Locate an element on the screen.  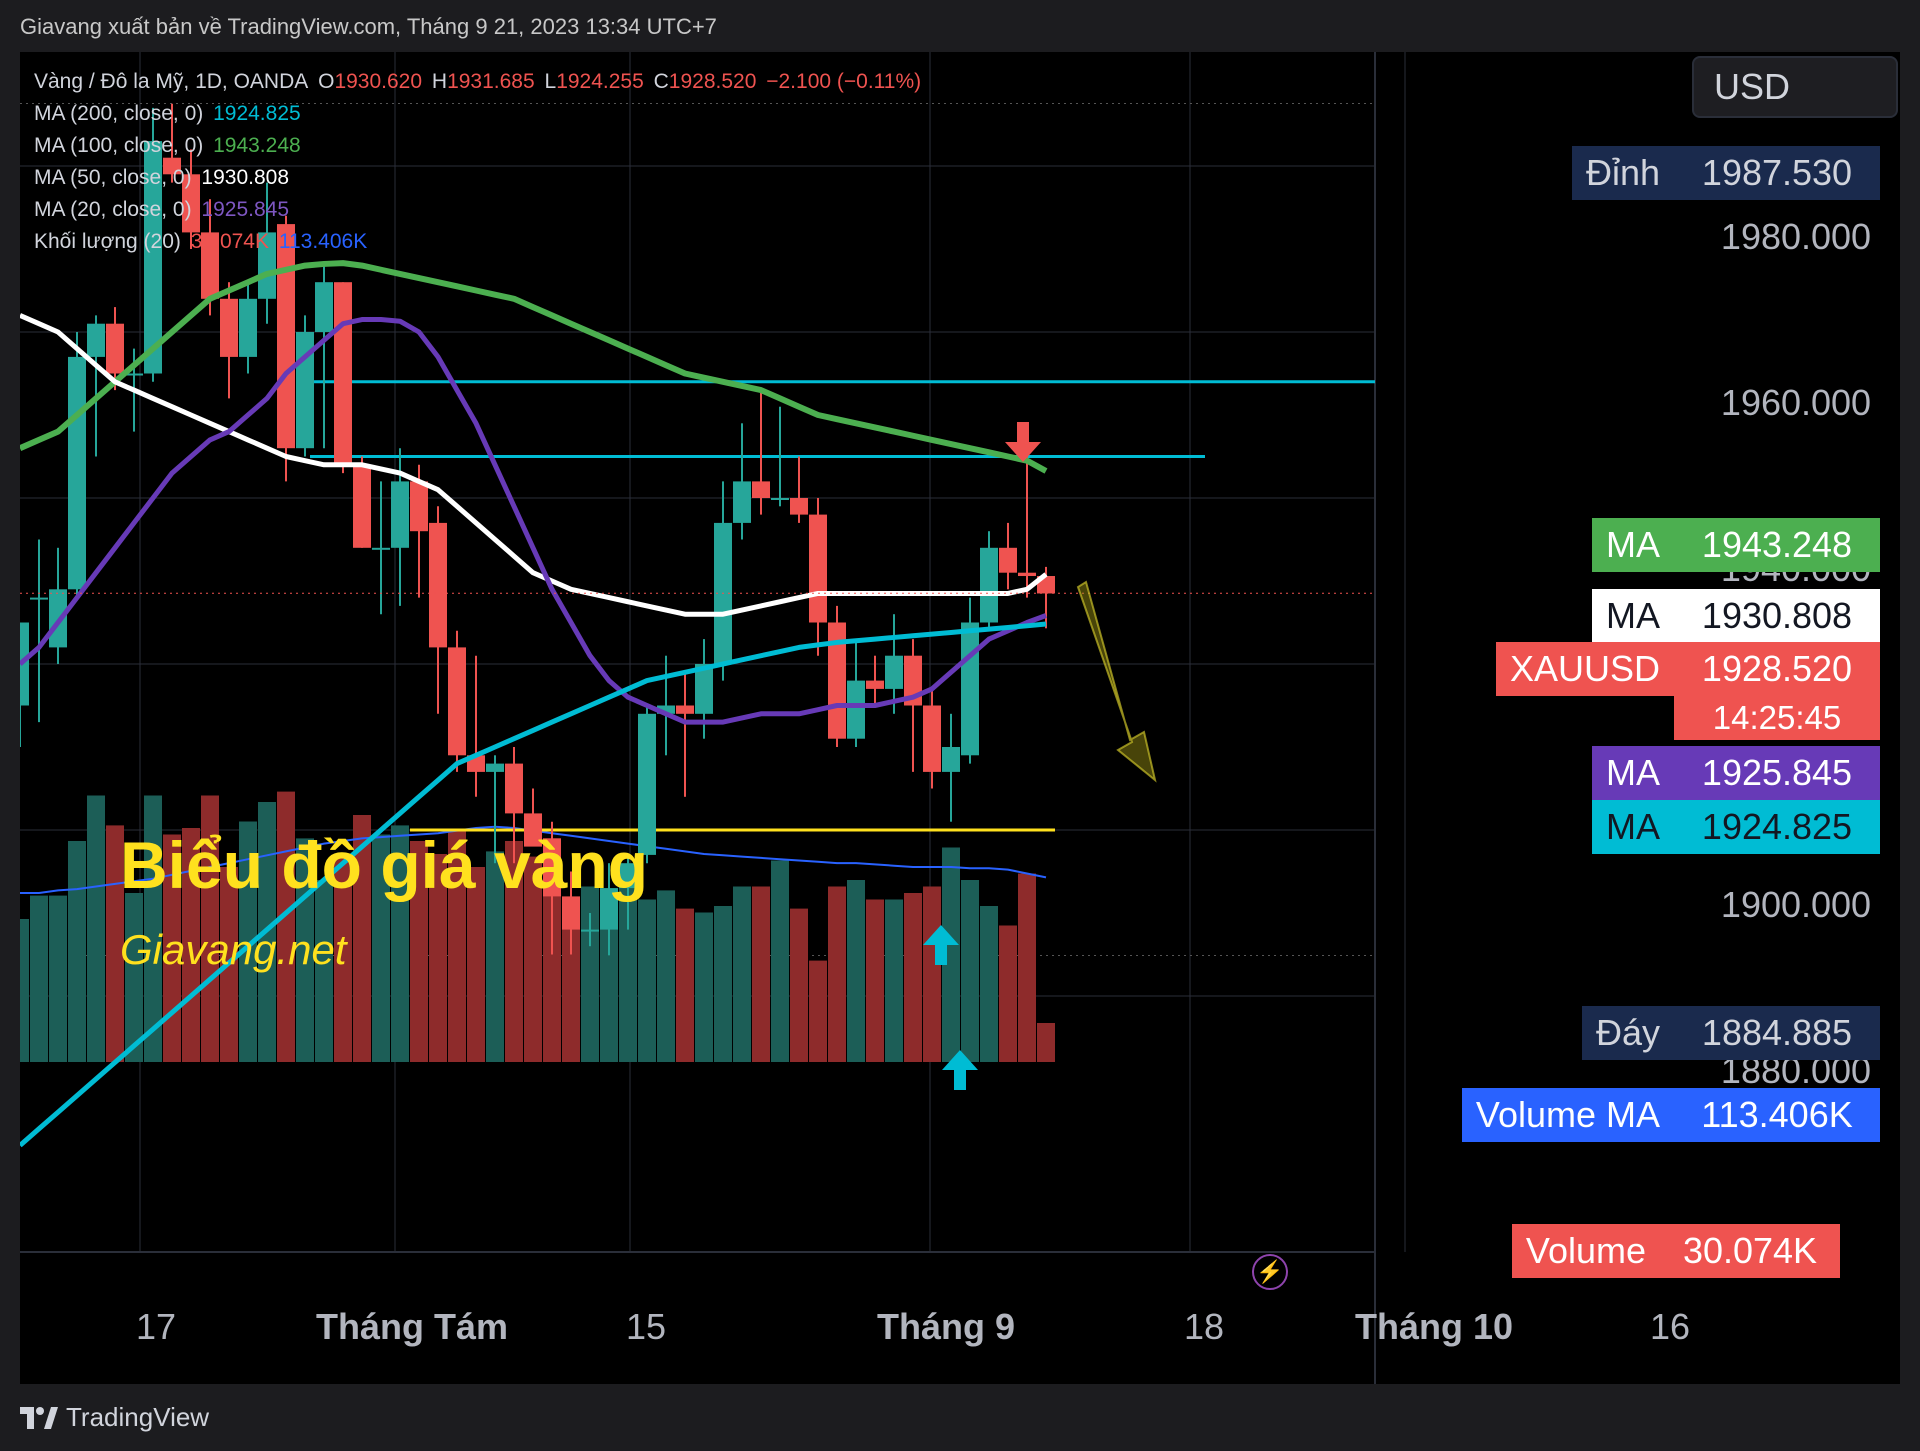
tradingview-logo-icon is located at coordinates (39, 1417).